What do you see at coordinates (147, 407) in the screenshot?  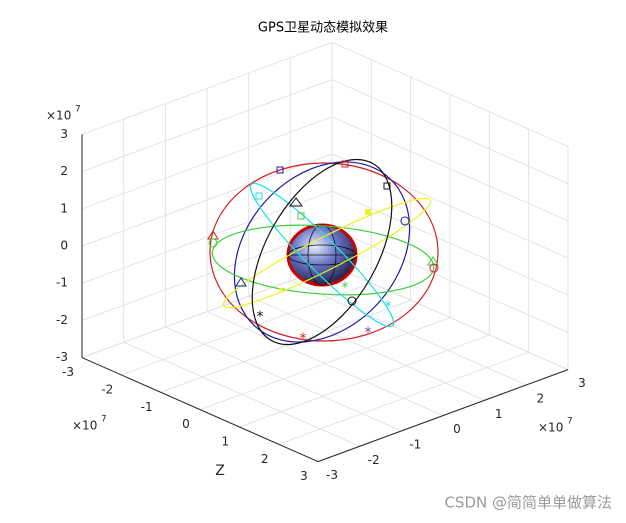 I see `x-tick-label: -1` at bounding box center [147, 407].